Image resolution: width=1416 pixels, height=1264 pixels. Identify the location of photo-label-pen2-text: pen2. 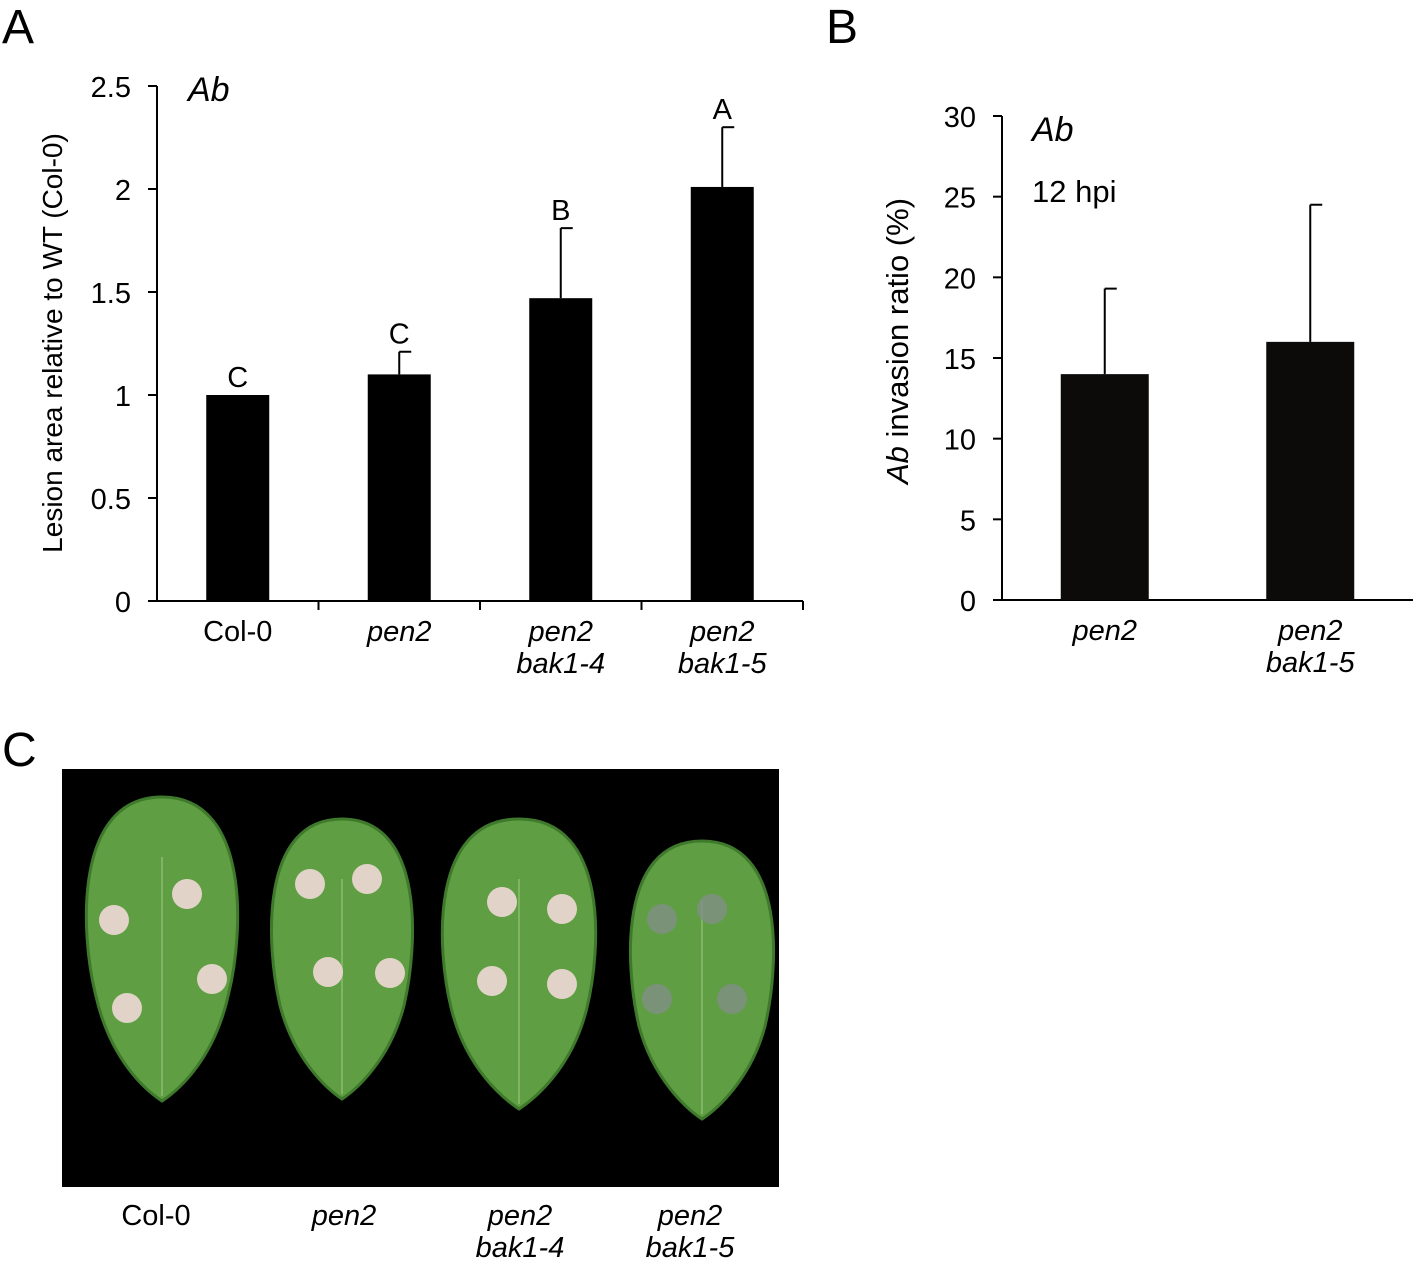
(344, 1216).